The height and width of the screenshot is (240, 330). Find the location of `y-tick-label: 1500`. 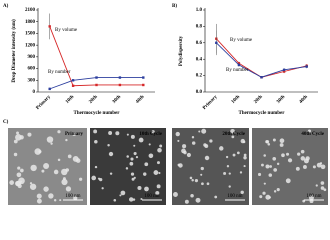

y-tick-label: 1500 is located at coordinates (30, 34).